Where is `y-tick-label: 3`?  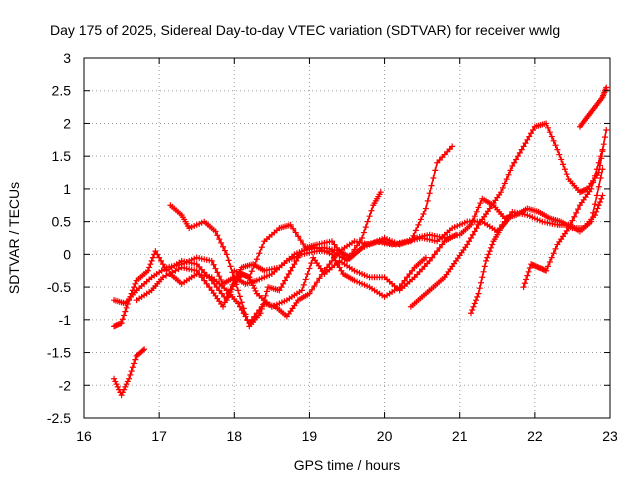 y-tick-label: 3 is located at coordinates (67, 58).